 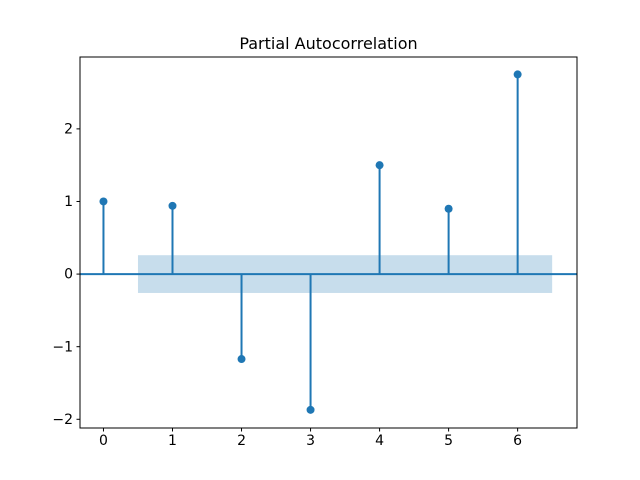 I want to click on chart-title: Partial Autocorrelation, so click(x=328, y=43).